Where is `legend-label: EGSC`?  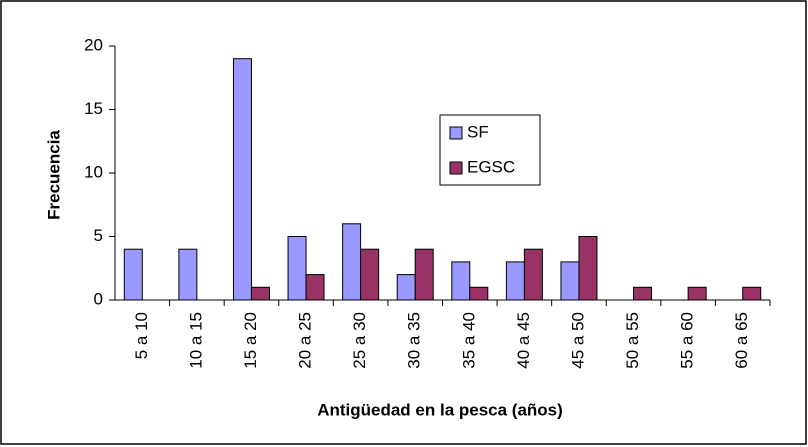 legend-label: EGSC is located at coordinates (491, 166).